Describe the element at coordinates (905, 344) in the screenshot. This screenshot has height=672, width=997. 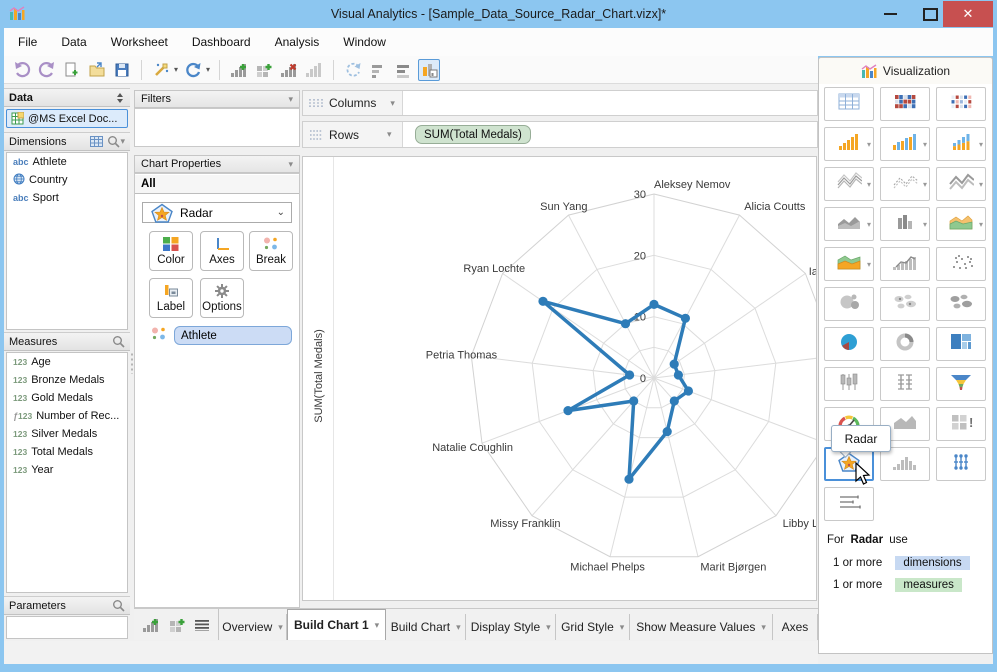
I see `viz-type-donut` at that location.